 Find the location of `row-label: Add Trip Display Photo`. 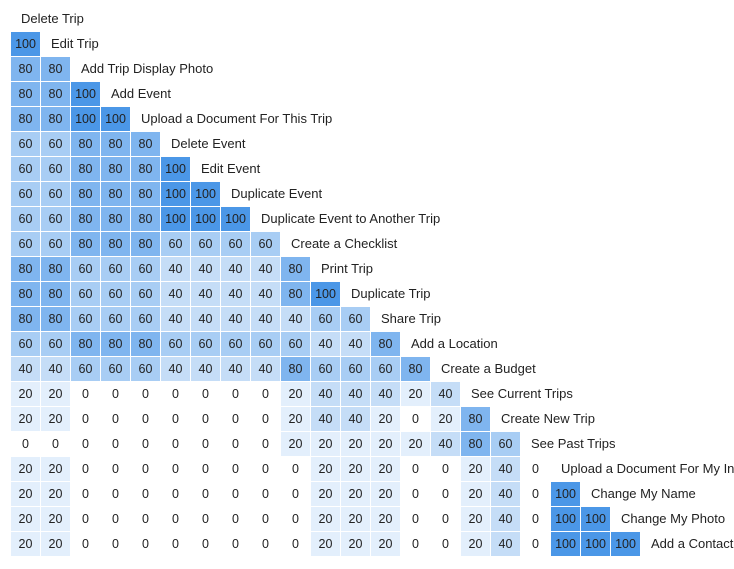

row-label: Add Trip Display Photo is located at coordinates (147, 68).